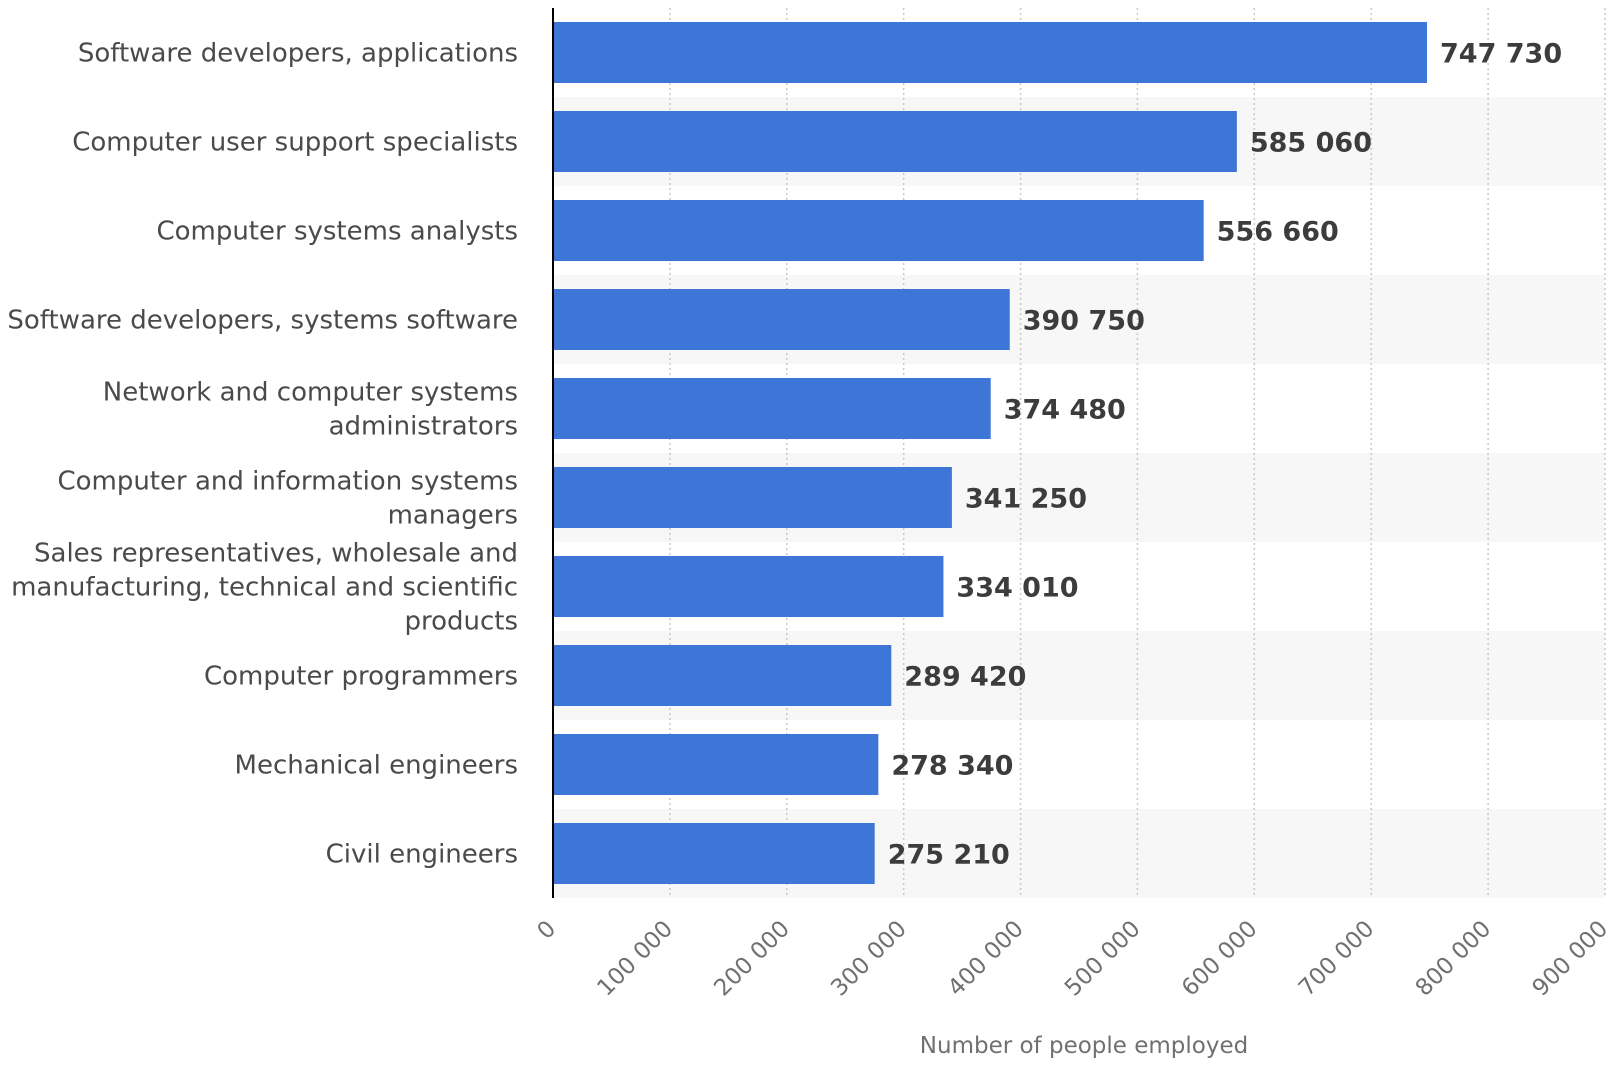  I want to click on x-tick-label: 200 000, so click(752, 959).